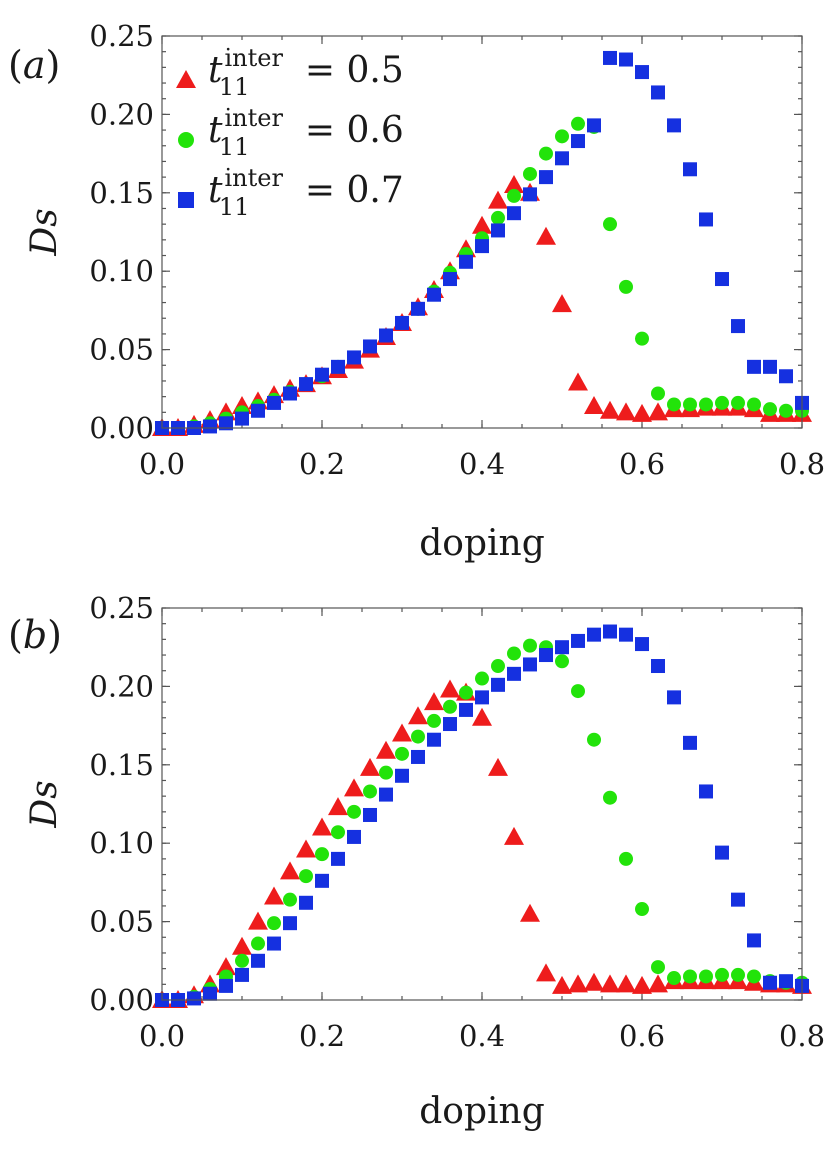 Image resolution: width=830 pixels, height=1156 pixels. I want to click on panel-a-ytick-label: 0.20, so click(121, 114).